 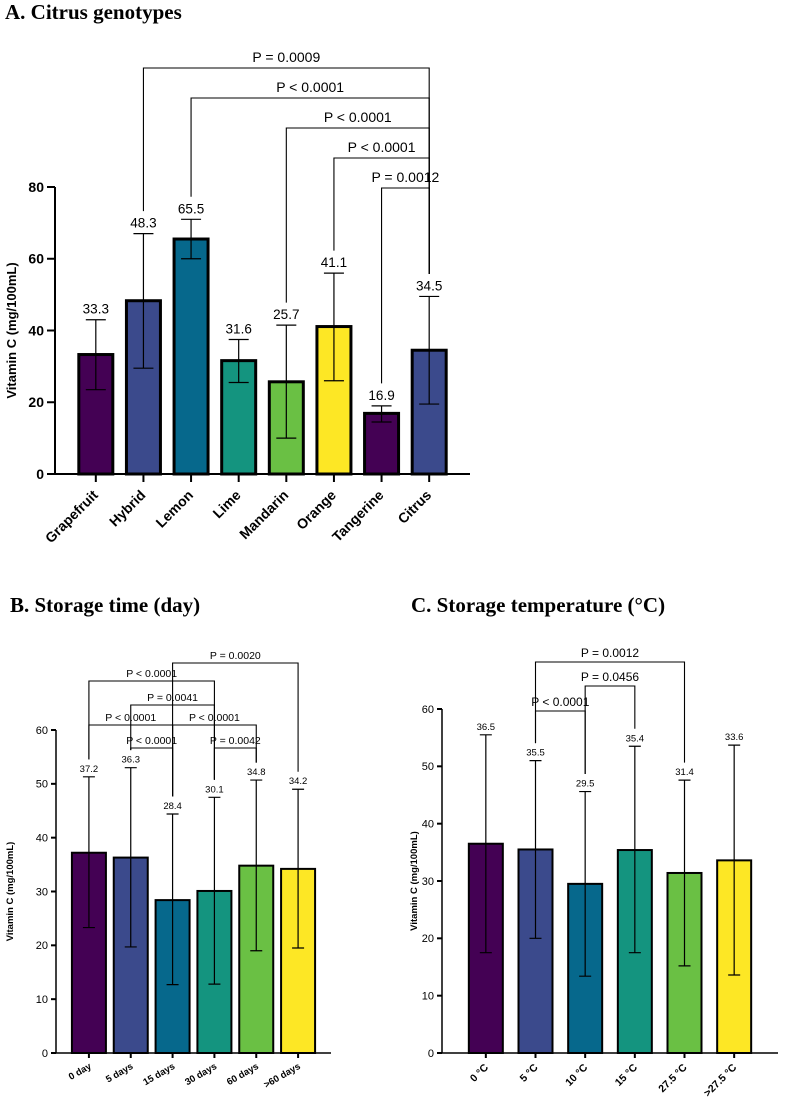 What do you see at coordinates (734, 737) in the screenshot?
I see `value-label: 33.6` at bounding box center [734, 737].